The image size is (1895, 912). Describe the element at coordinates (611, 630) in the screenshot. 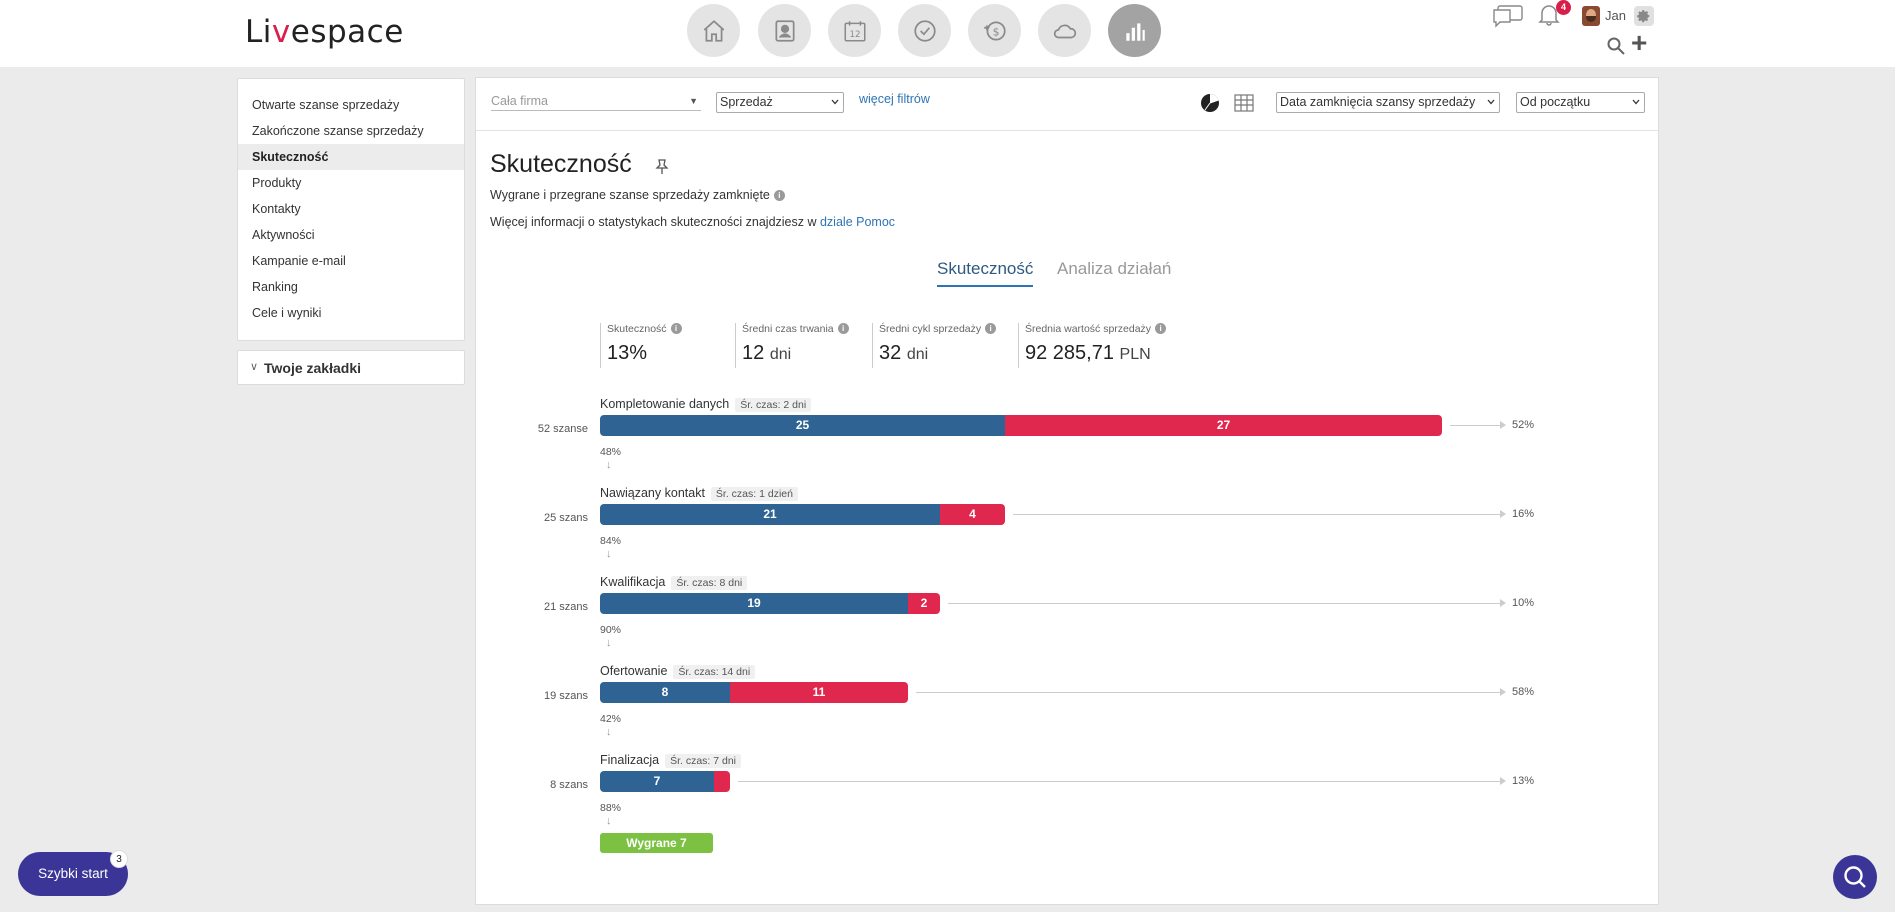

I see `stage-conversion: 90%` at that location.